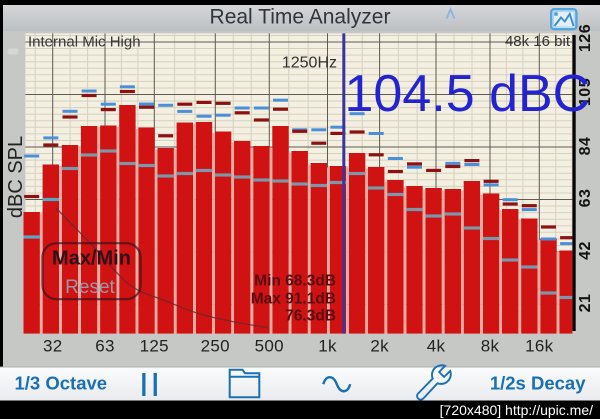 The width and height of the screenshot is (600, 419). I want to click on svg-text: Internal Mic High, so click(84, 42).